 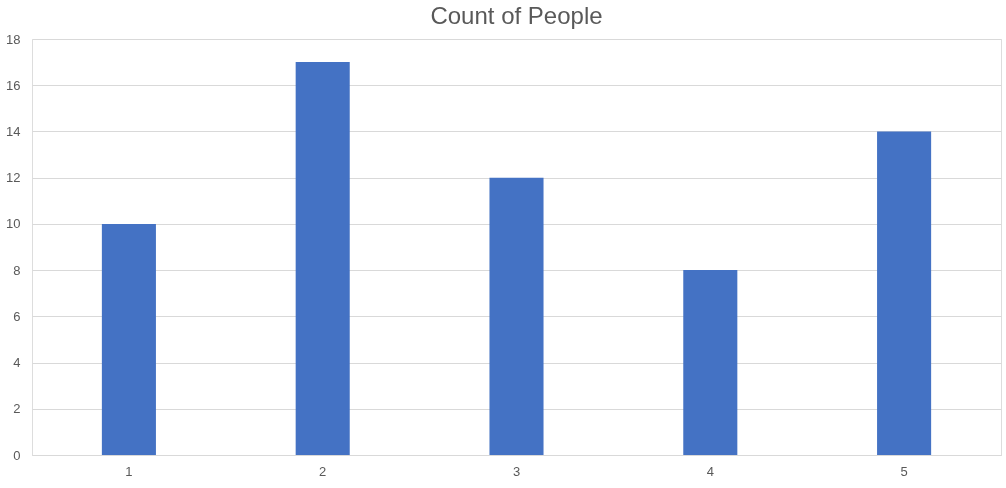 I want to click on x-tick-label: 3, so click(x=516, y=471).